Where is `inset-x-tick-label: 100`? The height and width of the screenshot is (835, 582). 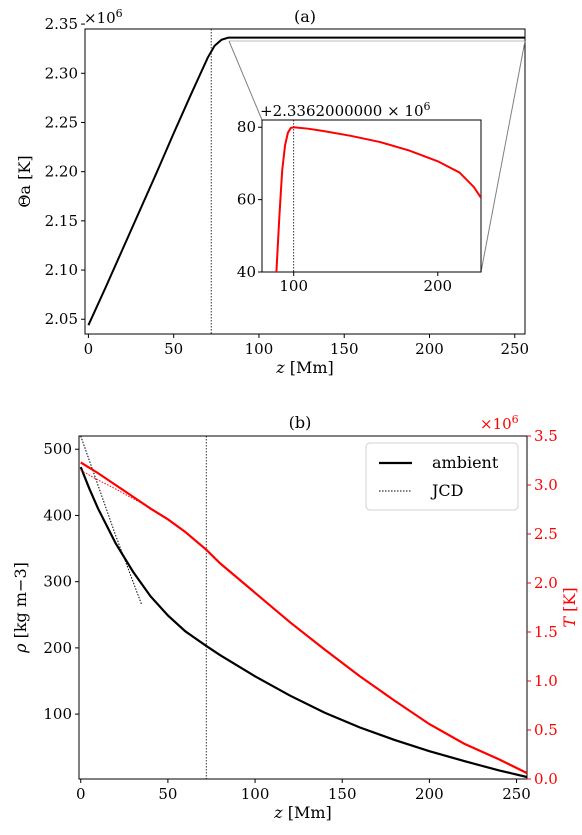
inset-x-tick-label: 100 is located at coordinates (293, 286).